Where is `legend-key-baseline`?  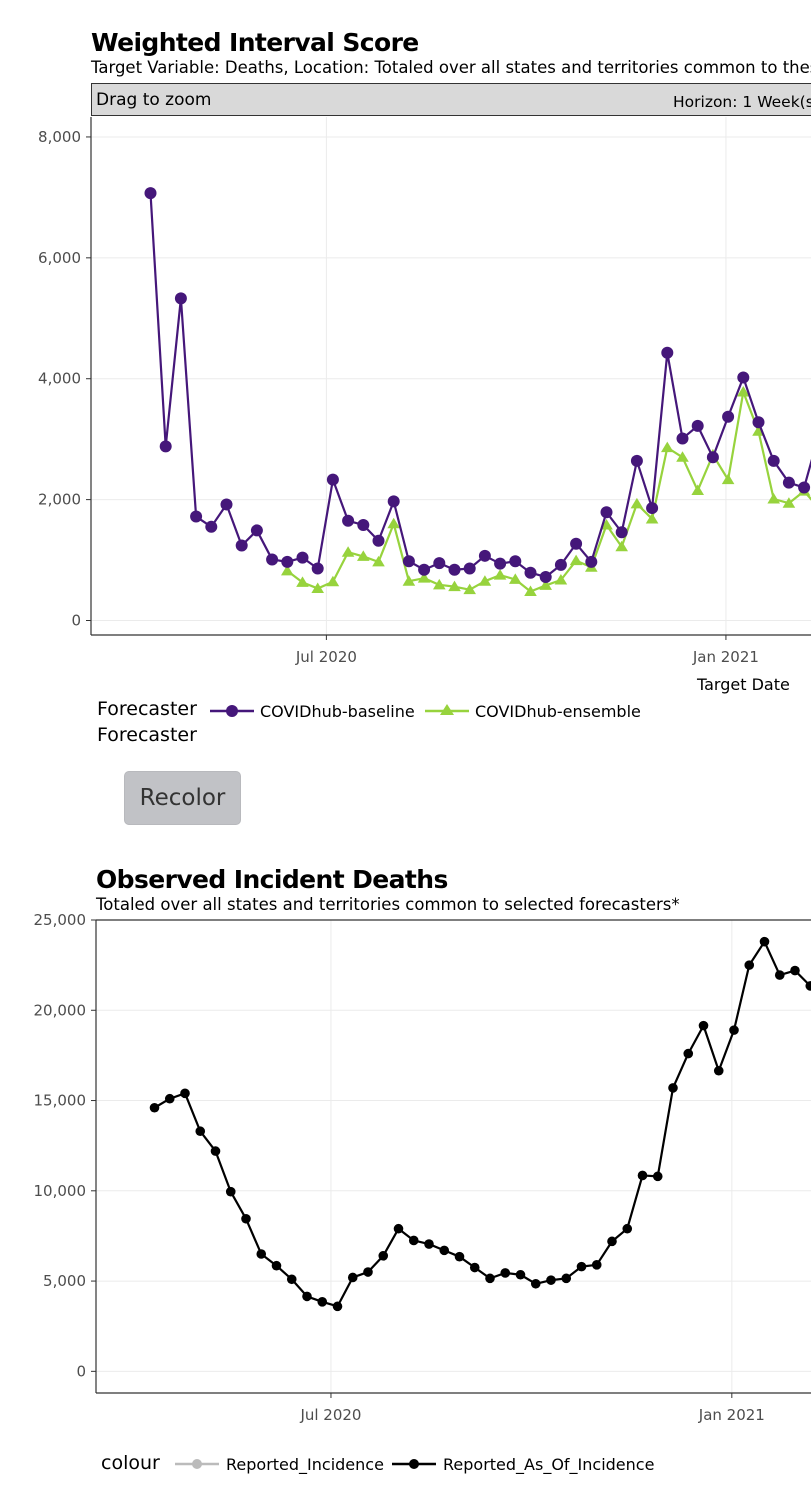
legend-key-baseline is located at coordinates (232, 711).